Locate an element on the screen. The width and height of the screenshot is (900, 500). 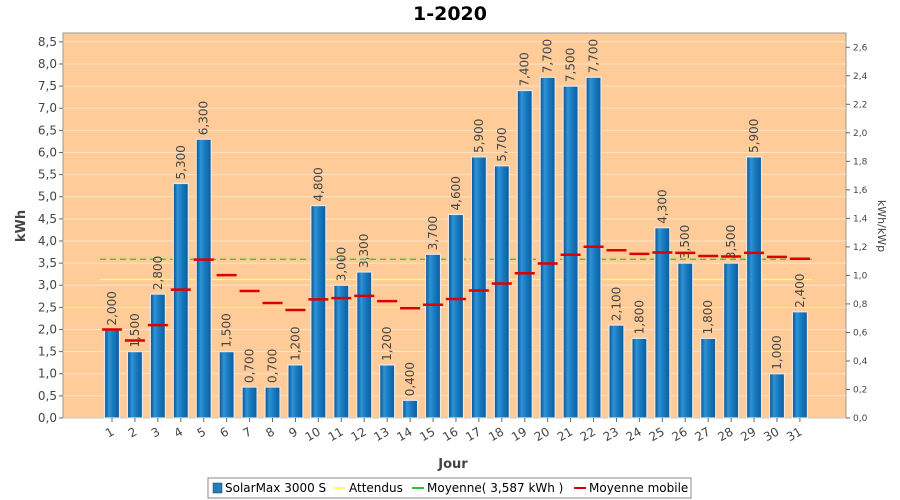
x-tick-label: 3 is located at coordinates (156, 432).